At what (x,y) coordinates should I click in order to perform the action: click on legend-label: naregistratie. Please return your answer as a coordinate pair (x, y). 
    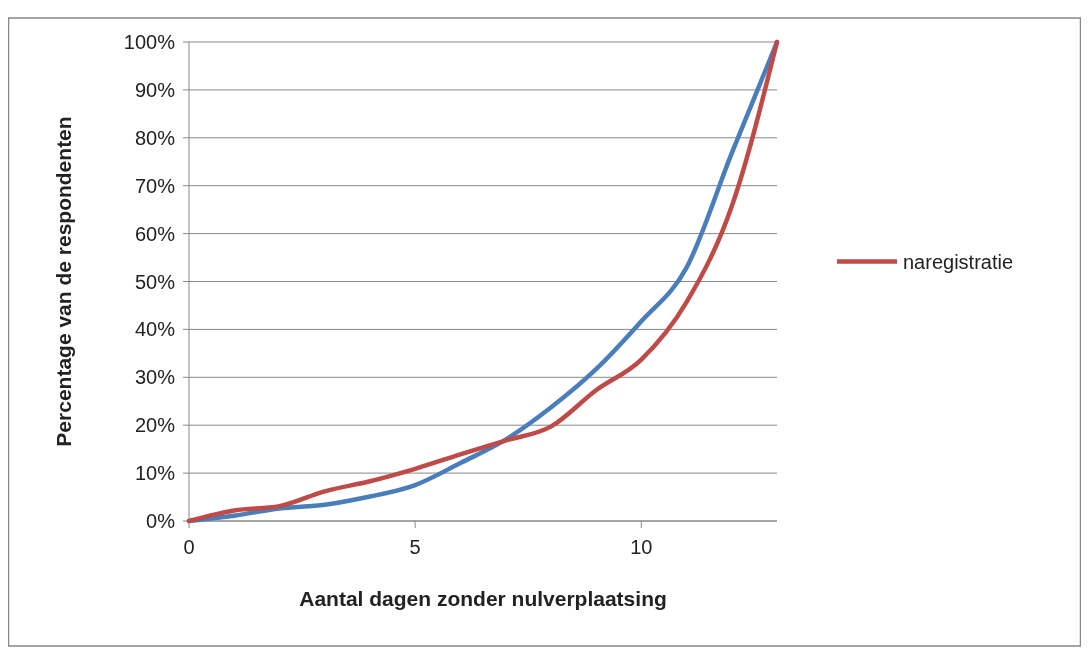
    Looking at the image, I should click on (958, 261).